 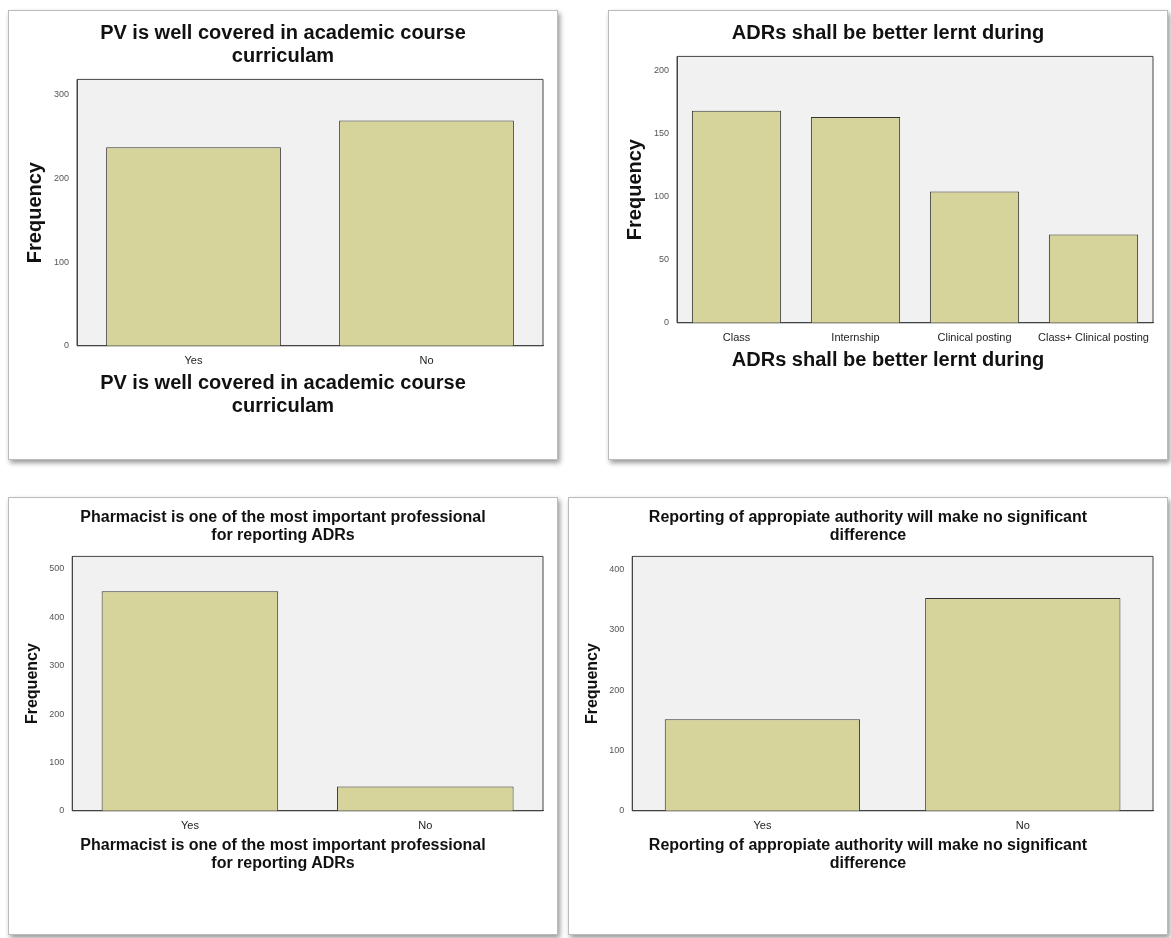 I want to click on x-axis-title: PV is well covered in academic course curriculam, so click(x=283, y=394).